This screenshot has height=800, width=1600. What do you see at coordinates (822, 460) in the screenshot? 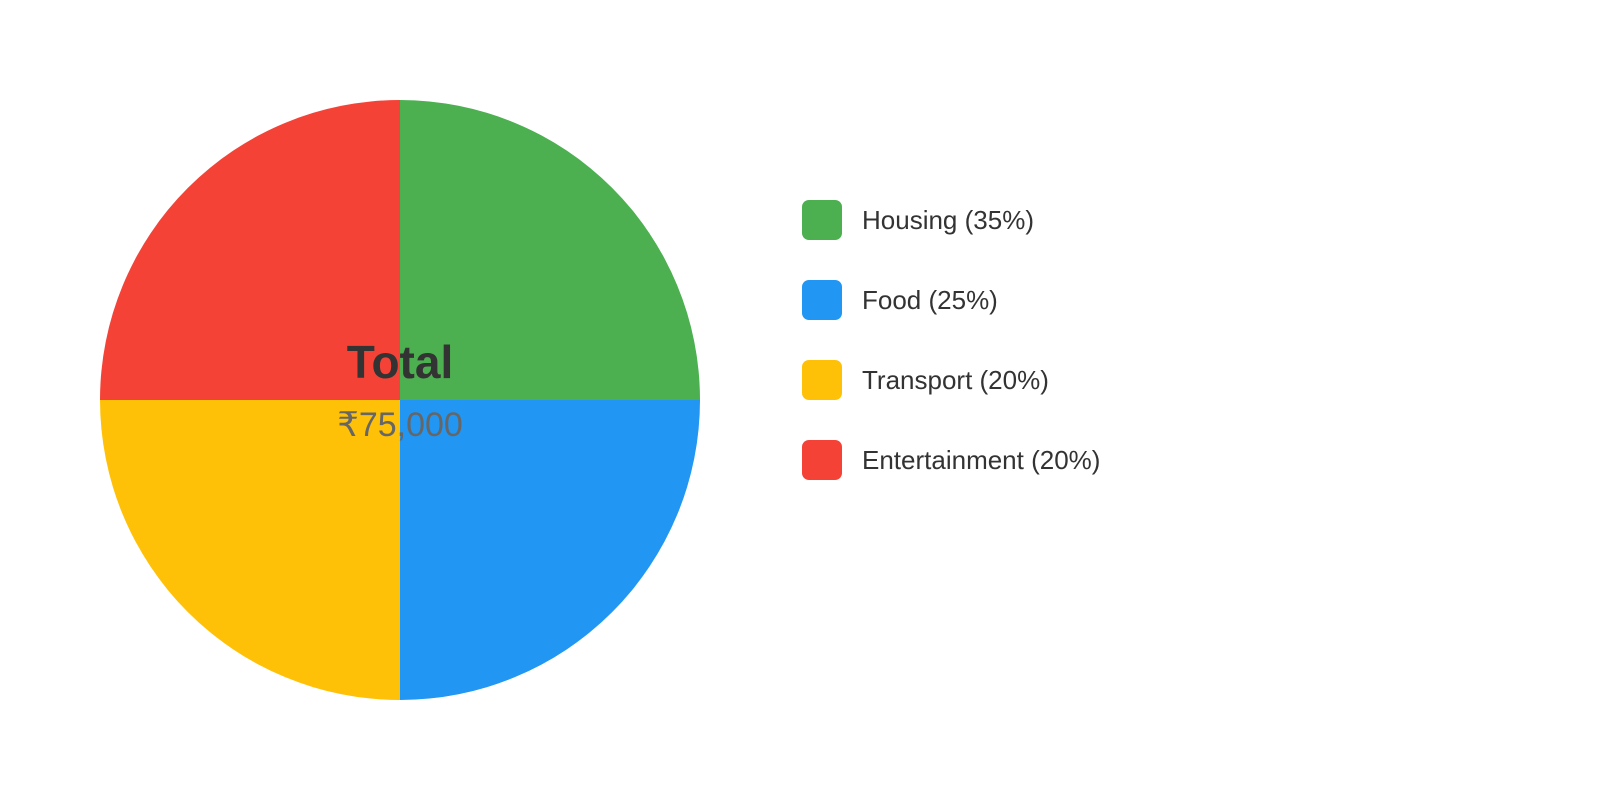
I see `legend-swatch-entertainment` at bounding box center [822, 460].